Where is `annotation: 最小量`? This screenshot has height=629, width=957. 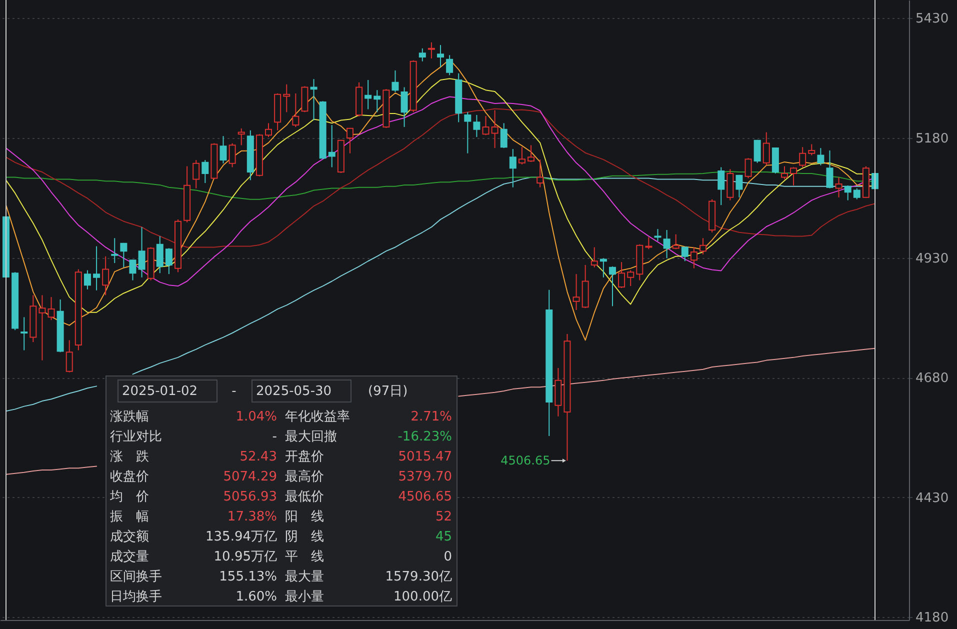
annotation: 最小量 is located at coordinates (304, 597).